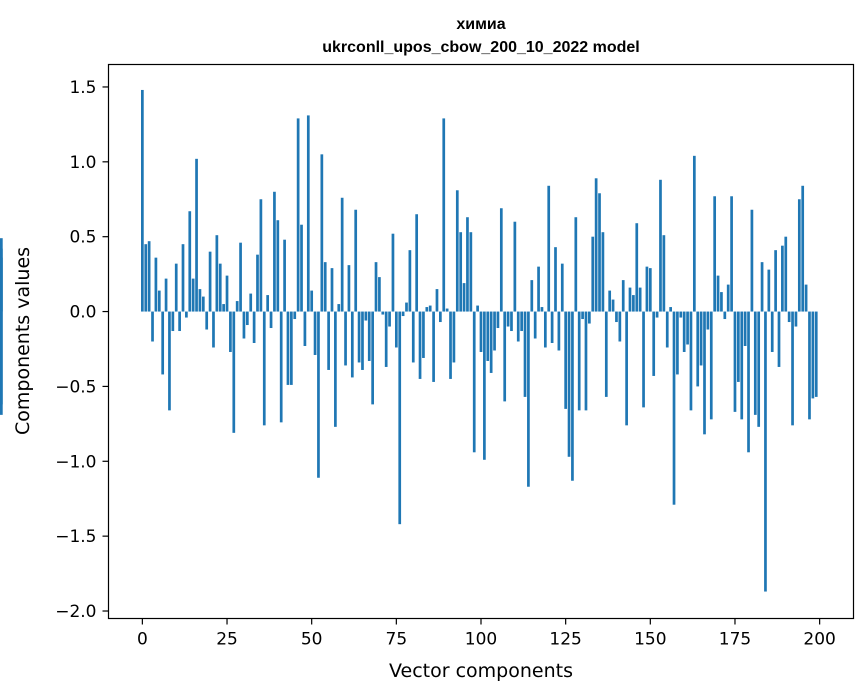 Image resolution: width=867 pixels, height=696 pixels. I want to click on y-axis-ticks: −2.0 −1.5 −1.0 −0.5 0.0 0.5 1.0 1.5, so click(82, 350).